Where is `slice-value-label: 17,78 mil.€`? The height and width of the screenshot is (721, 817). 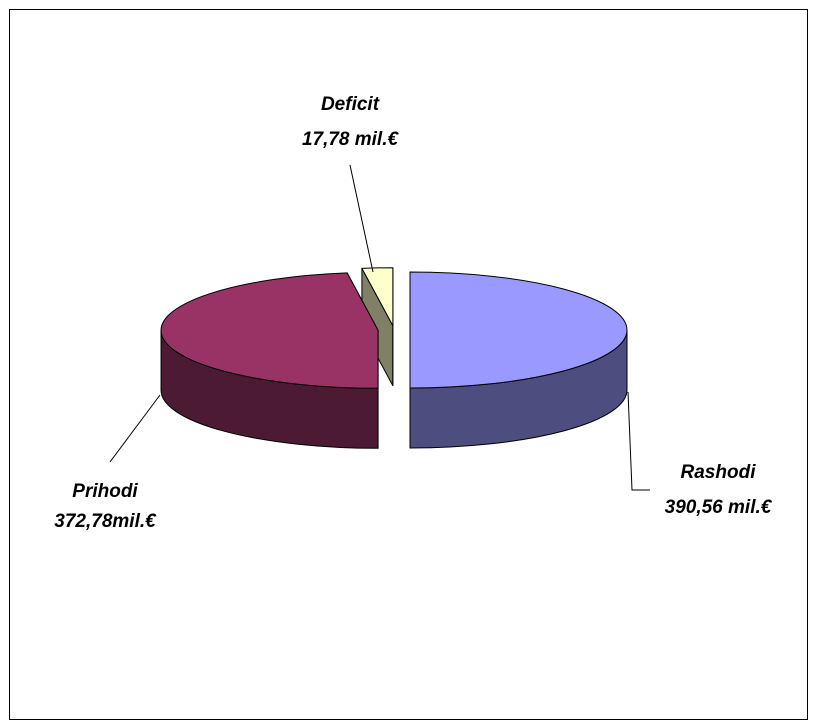
slice-value-label: 17,78 mil.€ is located at coordinates (351, 139).